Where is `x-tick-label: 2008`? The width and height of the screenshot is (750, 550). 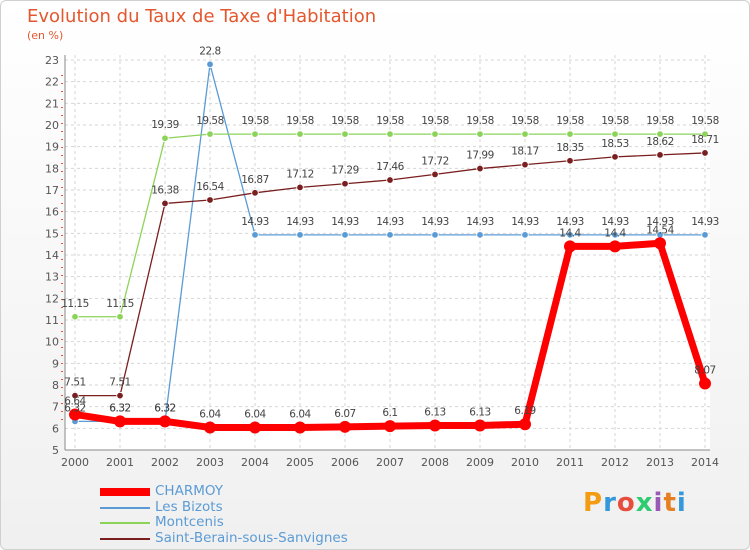
x-tick-label: 2008 is located at coordinates (435, 462).